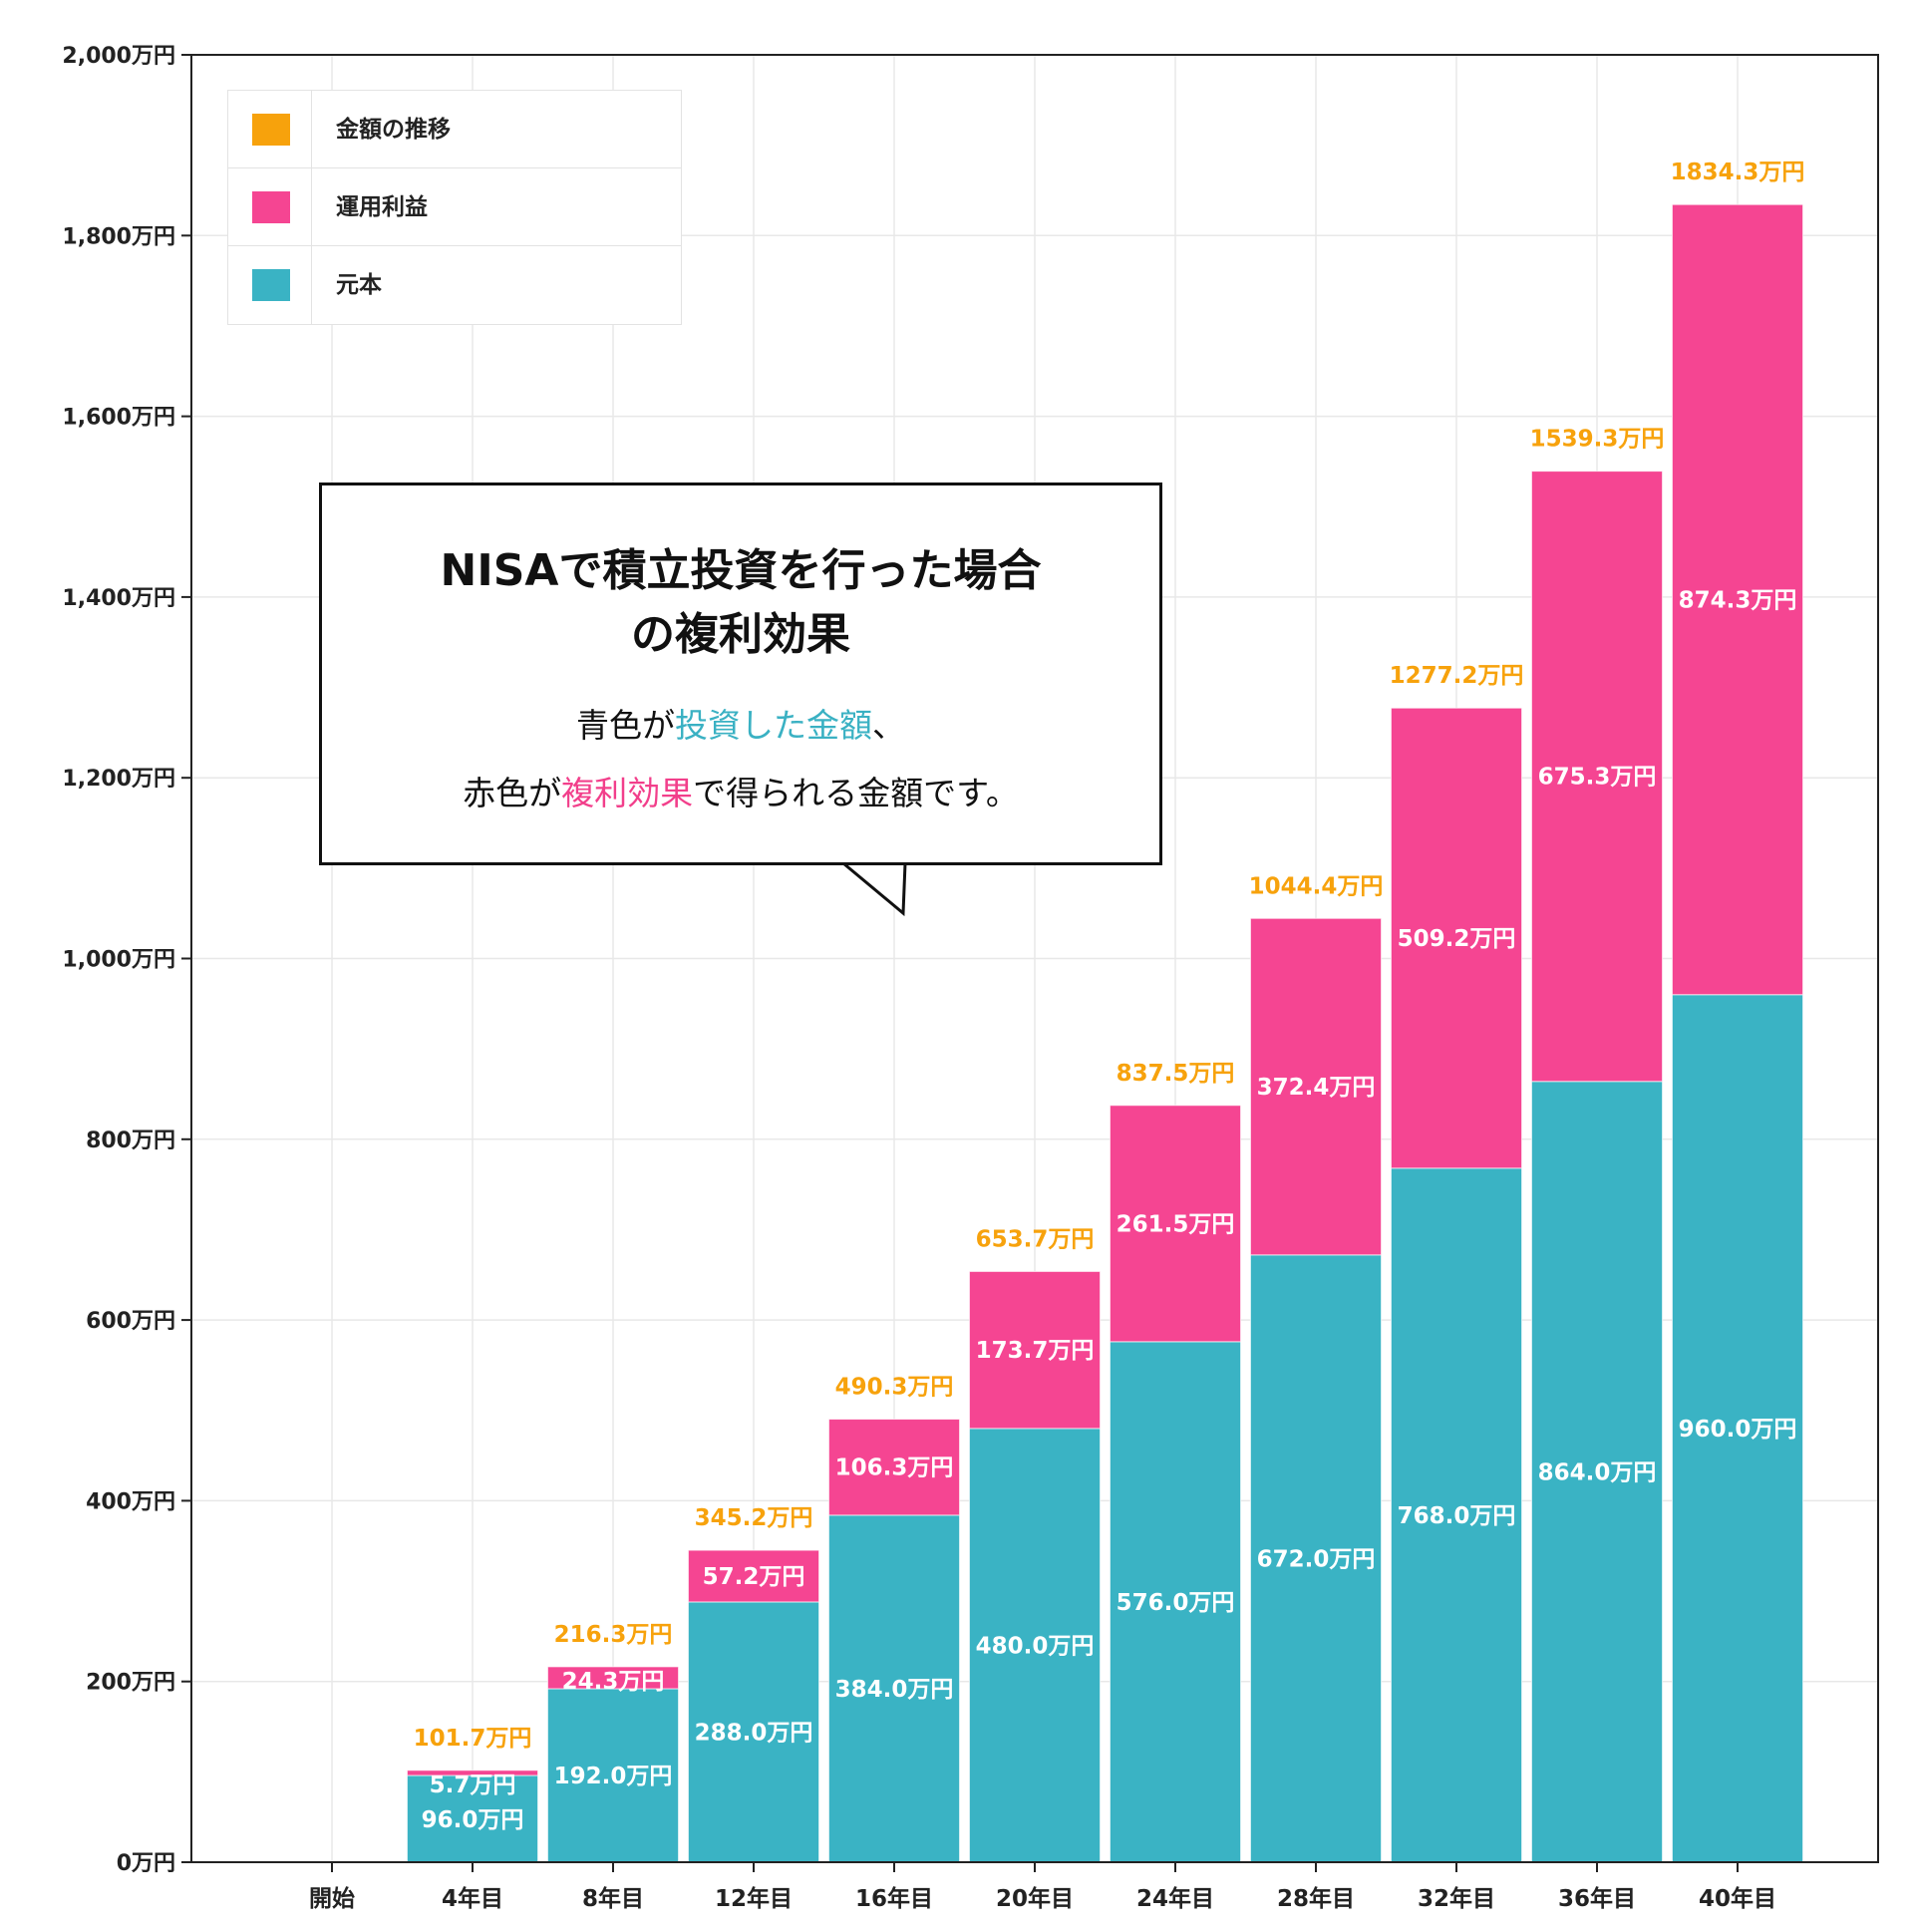 Image resolution: width=1914 pixels, height=1932 pixels. I want to click on total-value-label: 490.3万円, so click(894, 1388).